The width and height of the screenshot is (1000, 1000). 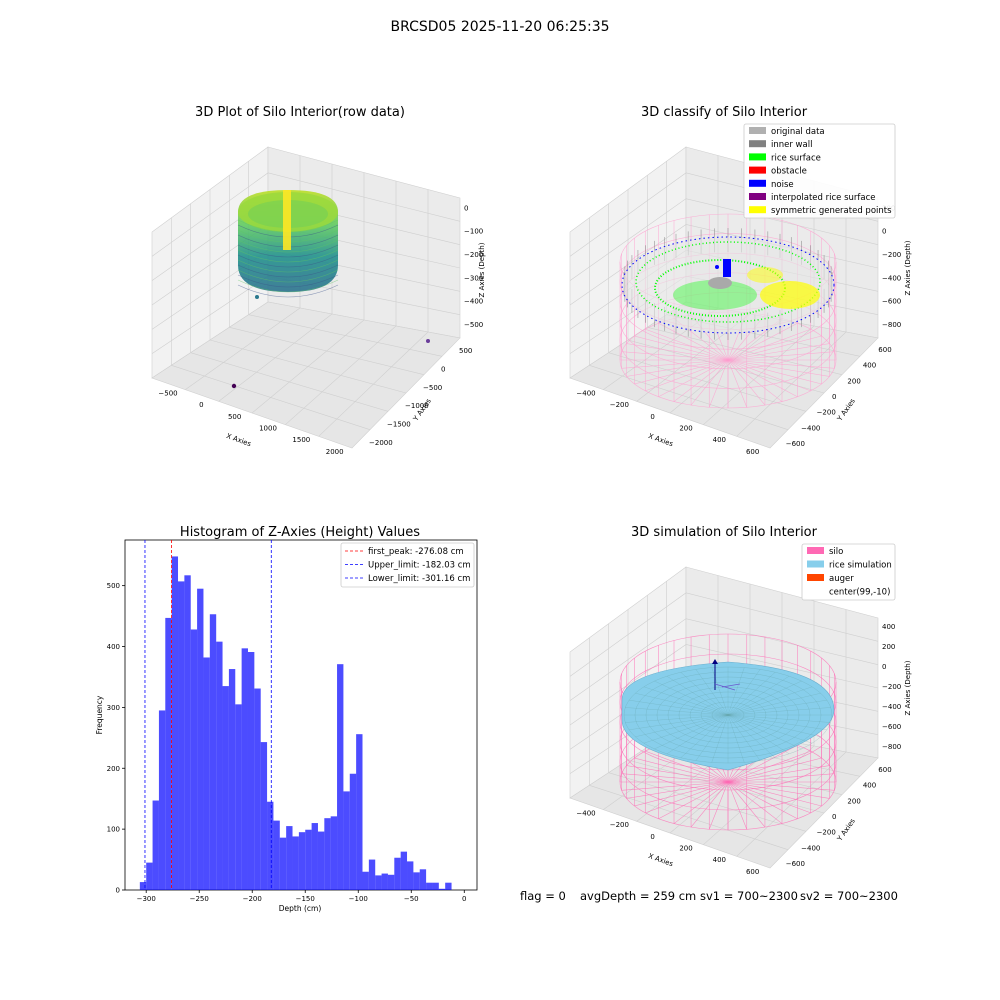 I want to click on panel-raw-data: 3D Plot of Silo Interior(row data), so click(x=318, y=280).